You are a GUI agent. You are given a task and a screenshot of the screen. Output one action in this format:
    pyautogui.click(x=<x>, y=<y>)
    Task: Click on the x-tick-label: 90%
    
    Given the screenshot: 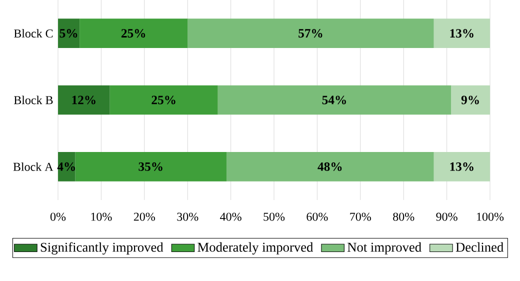 What is the action you would take?
    pyautogui.click(x=447, y=216)
    